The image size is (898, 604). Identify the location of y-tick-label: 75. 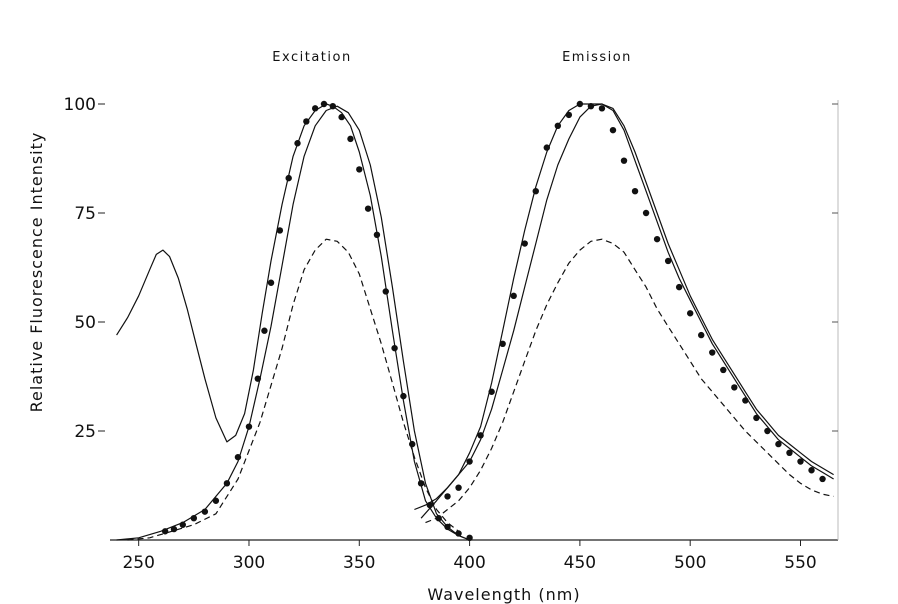
(85, 214).